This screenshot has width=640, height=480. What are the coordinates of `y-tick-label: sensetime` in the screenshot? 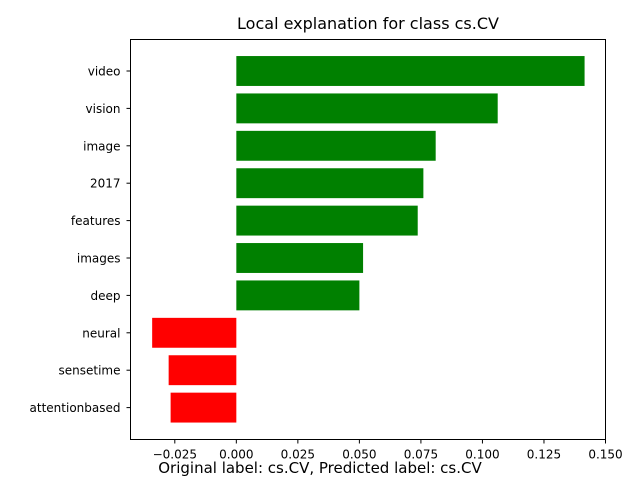 It's located at (90, 371).